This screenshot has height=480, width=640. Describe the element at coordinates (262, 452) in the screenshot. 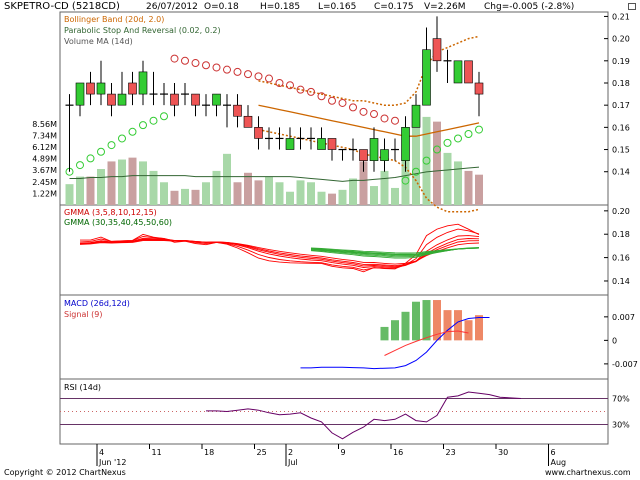

I see `x-axis-label: 25` at that location.